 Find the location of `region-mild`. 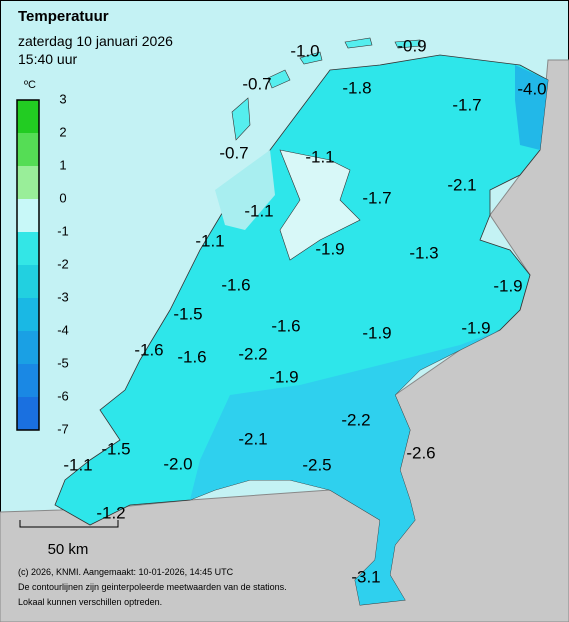

region-mild is located at coordinates (245, 190).